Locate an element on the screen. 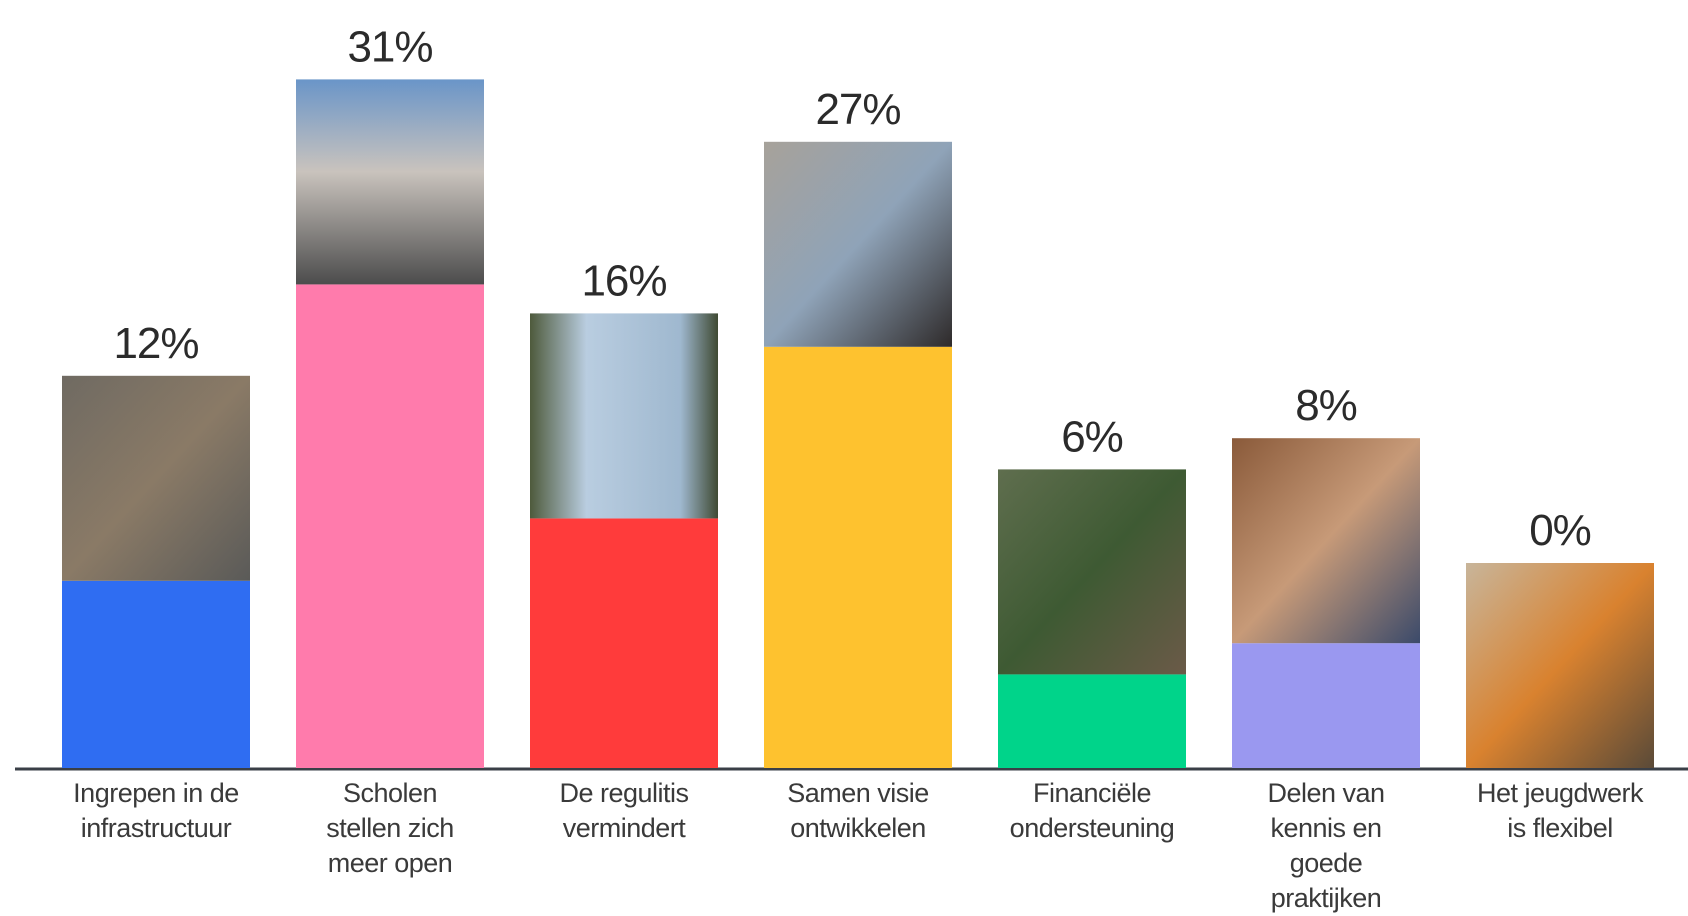  category-label-box: Ingrepen in de infrastructuur is located at coordinates (156, 810).